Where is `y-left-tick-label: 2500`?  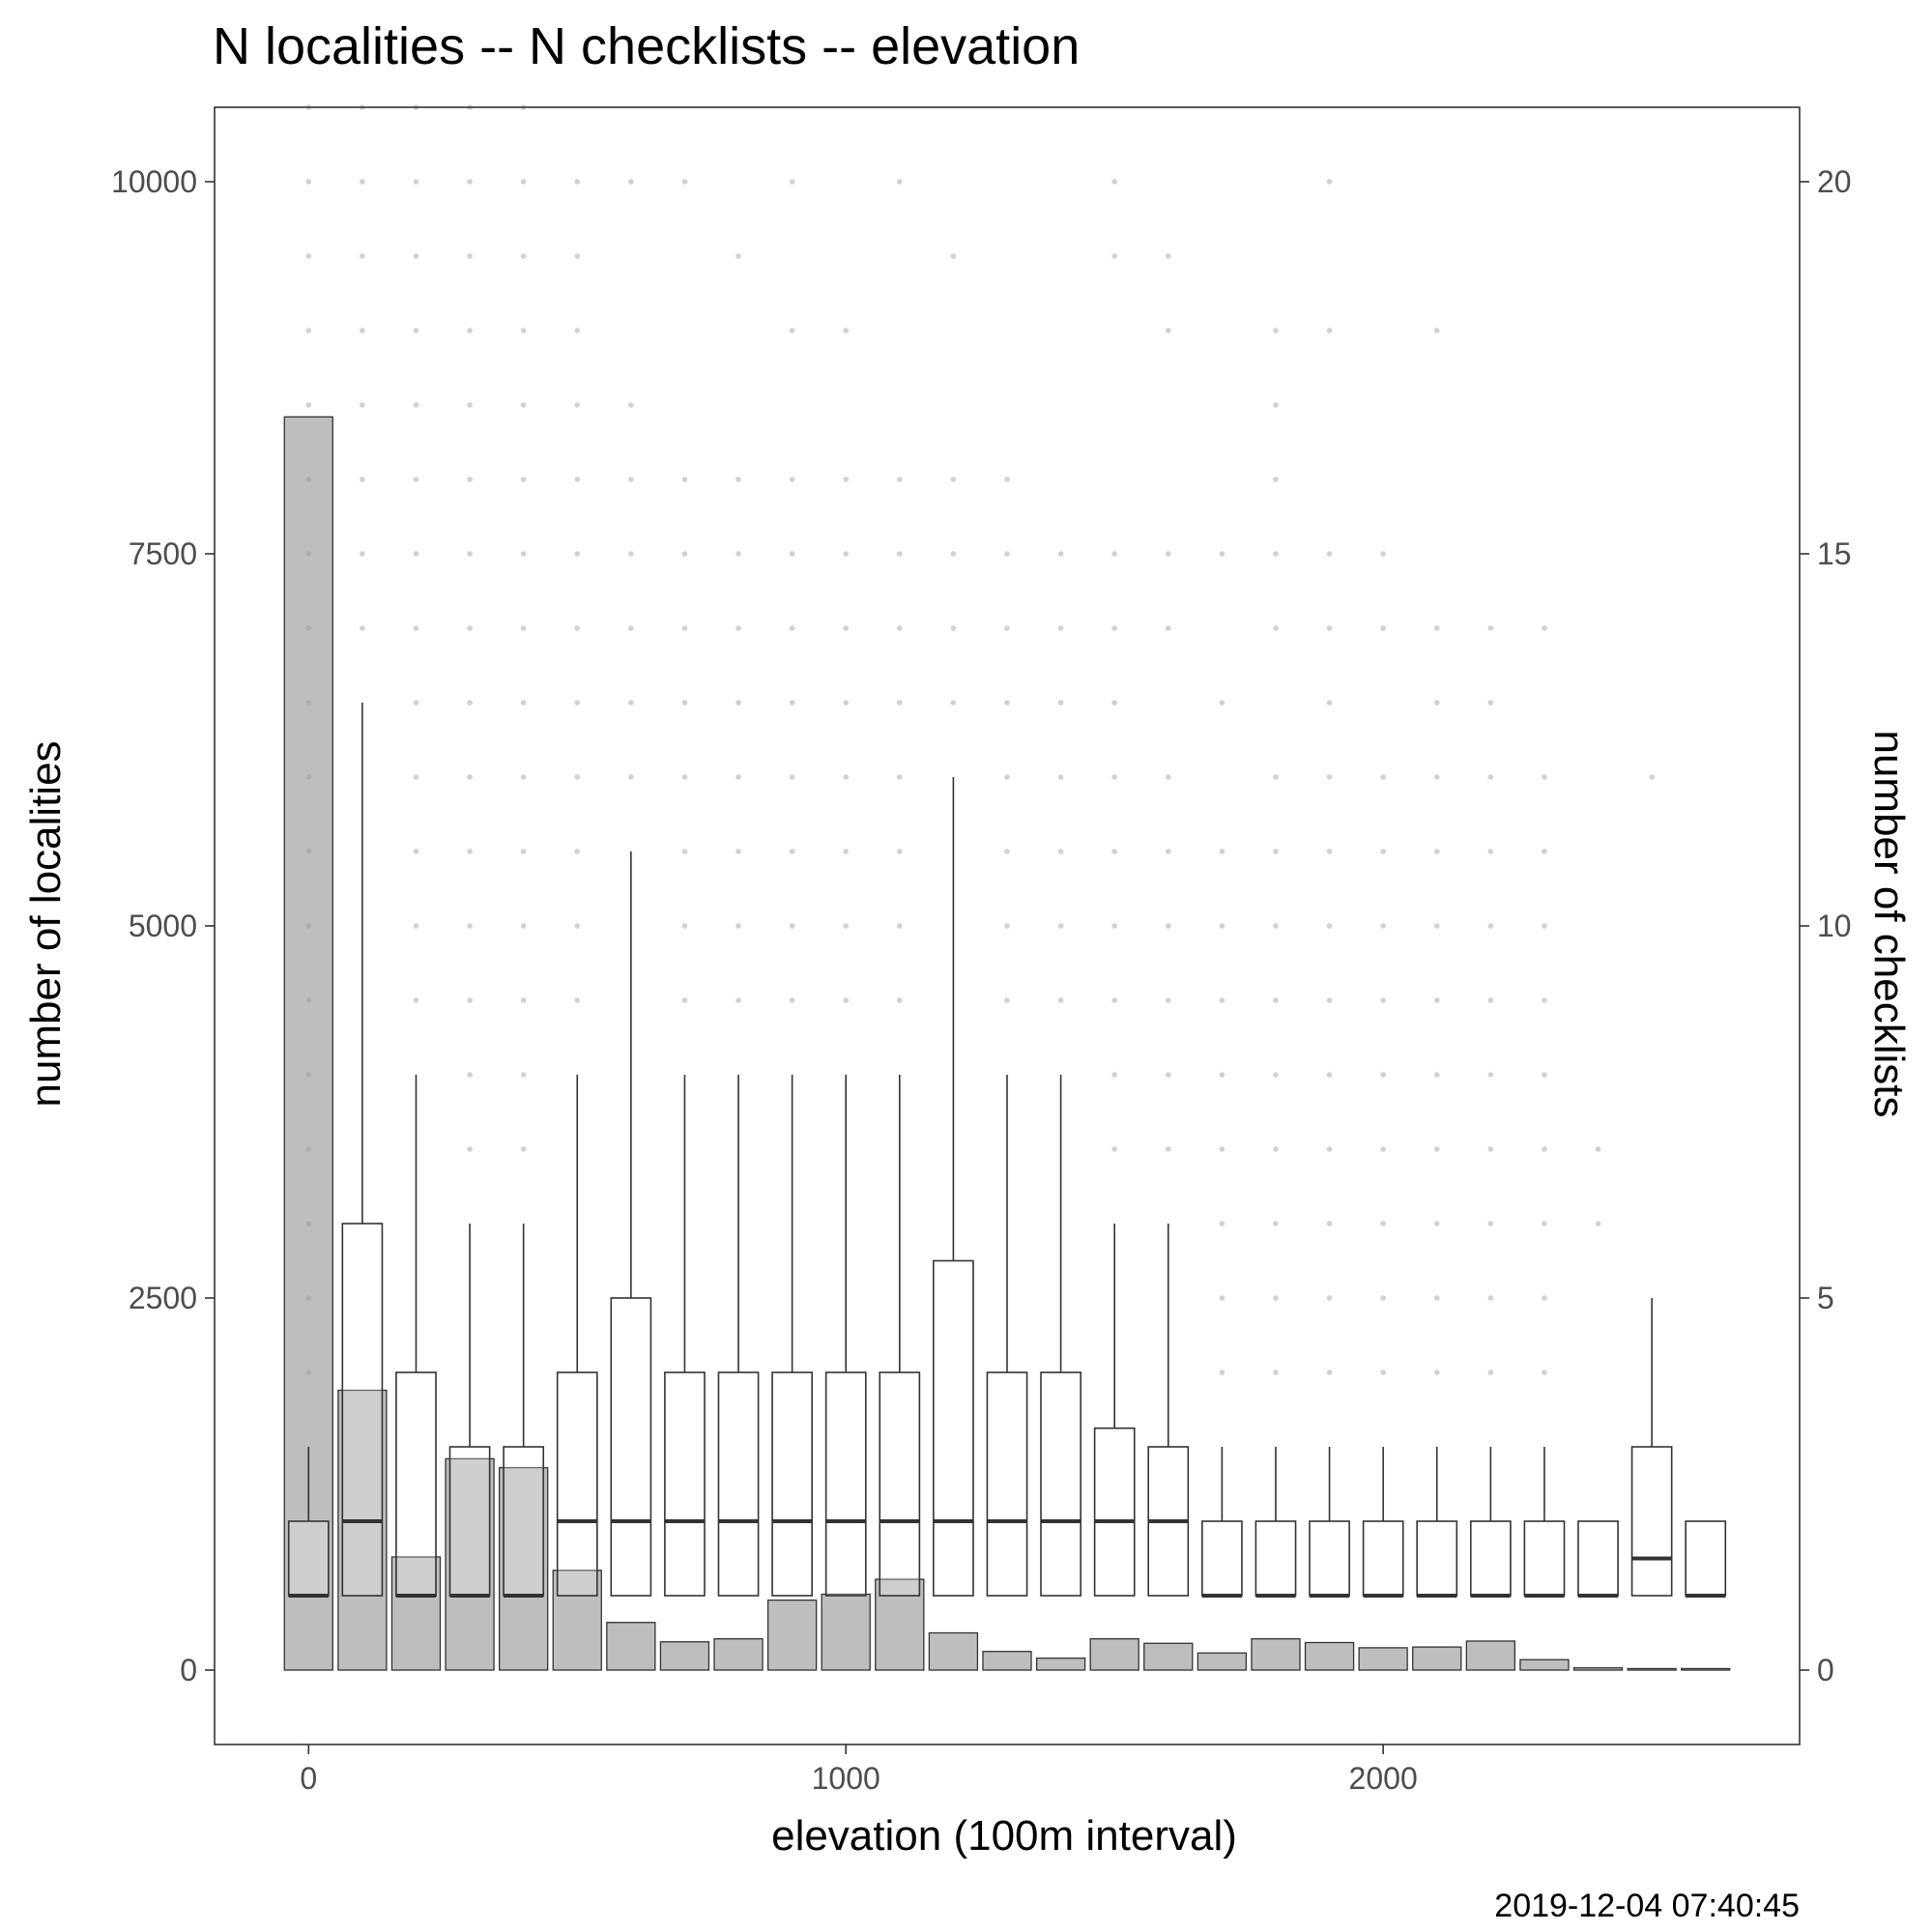
y-left-tick-label: 2500 is located at coordinates (163, 1298).